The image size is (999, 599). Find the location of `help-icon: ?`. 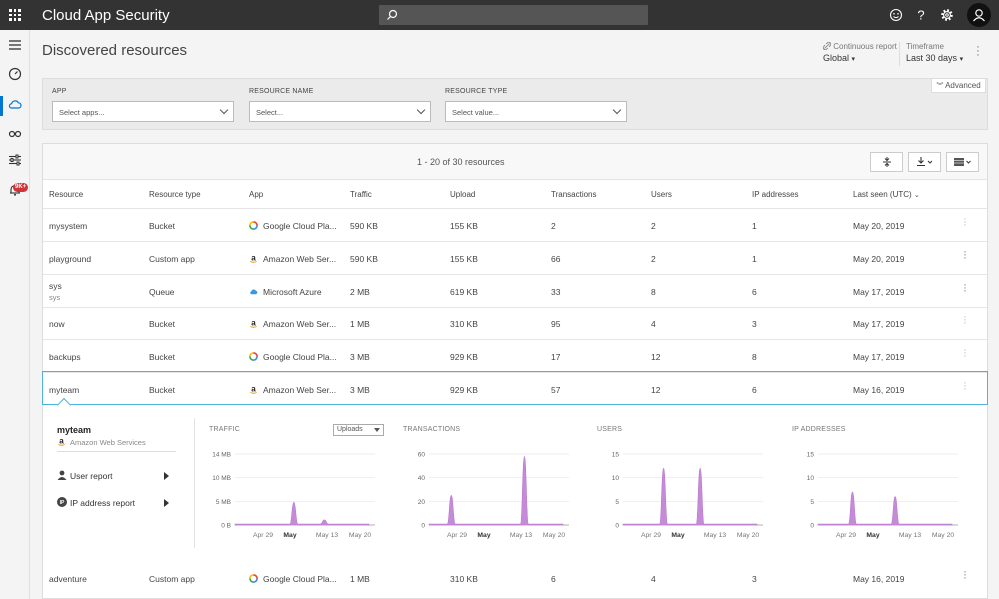

help-icon: ? is located at coordinates (921, 15).